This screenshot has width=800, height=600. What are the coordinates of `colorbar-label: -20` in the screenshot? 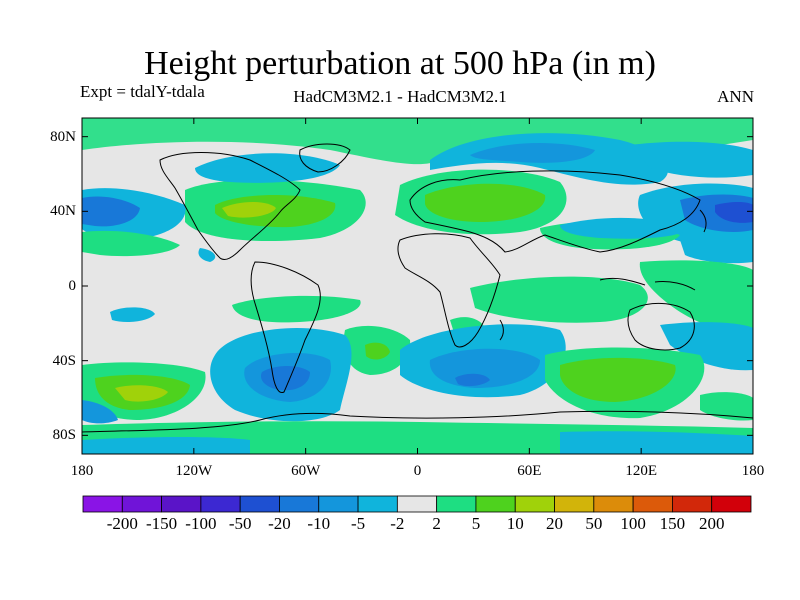 It's located at (279, 523).